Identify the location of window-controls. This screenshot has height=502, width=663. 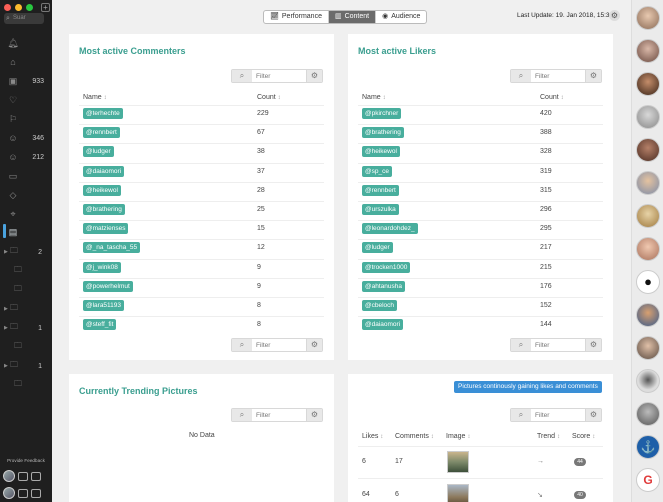
(18, 7).